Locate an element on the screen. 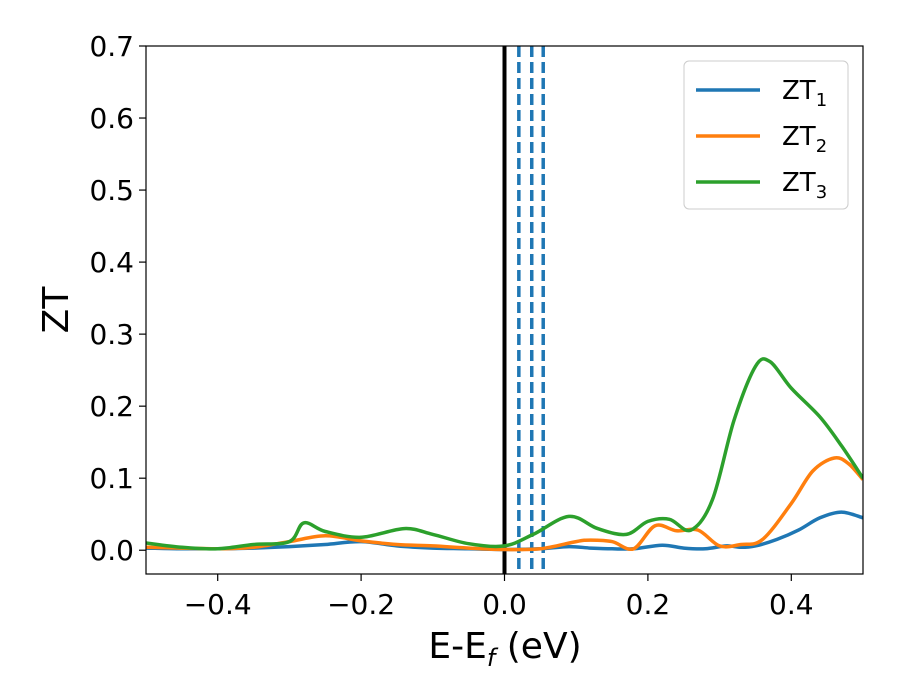 The height and width of the screenshot is (700, 900). y-tick-label: 0.3 is located at coordinates (111, 334).